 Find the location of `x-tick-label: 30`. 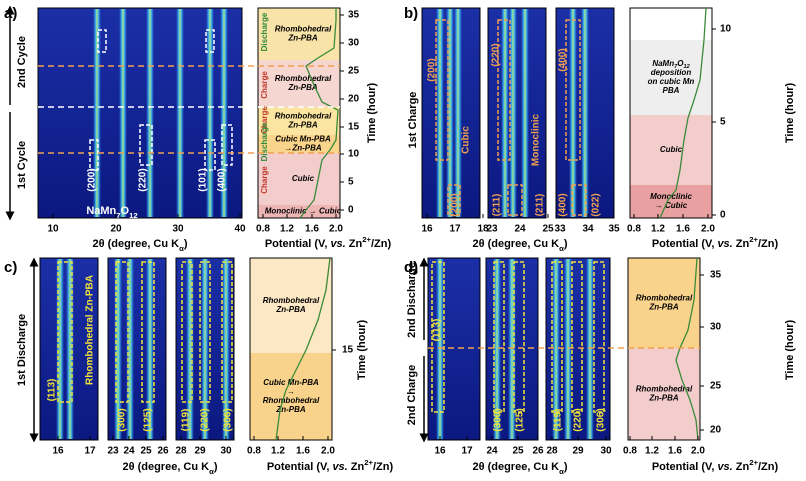

x-tick-label: 30 is located at coordinates (226, 451).